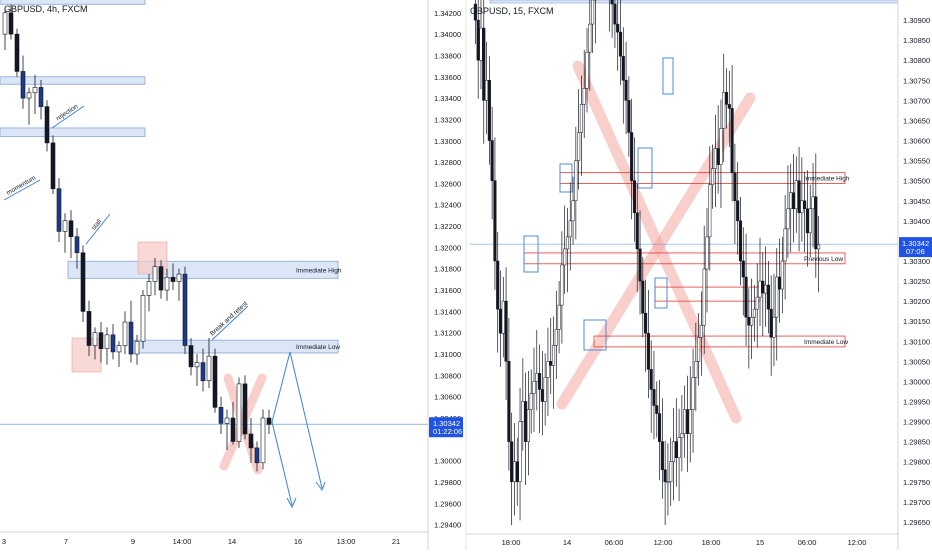 The image size is (932, 555). Describe the element at coordinates (827, 179) in the screenshot. I see `zone-label: Immediate High` at that location.